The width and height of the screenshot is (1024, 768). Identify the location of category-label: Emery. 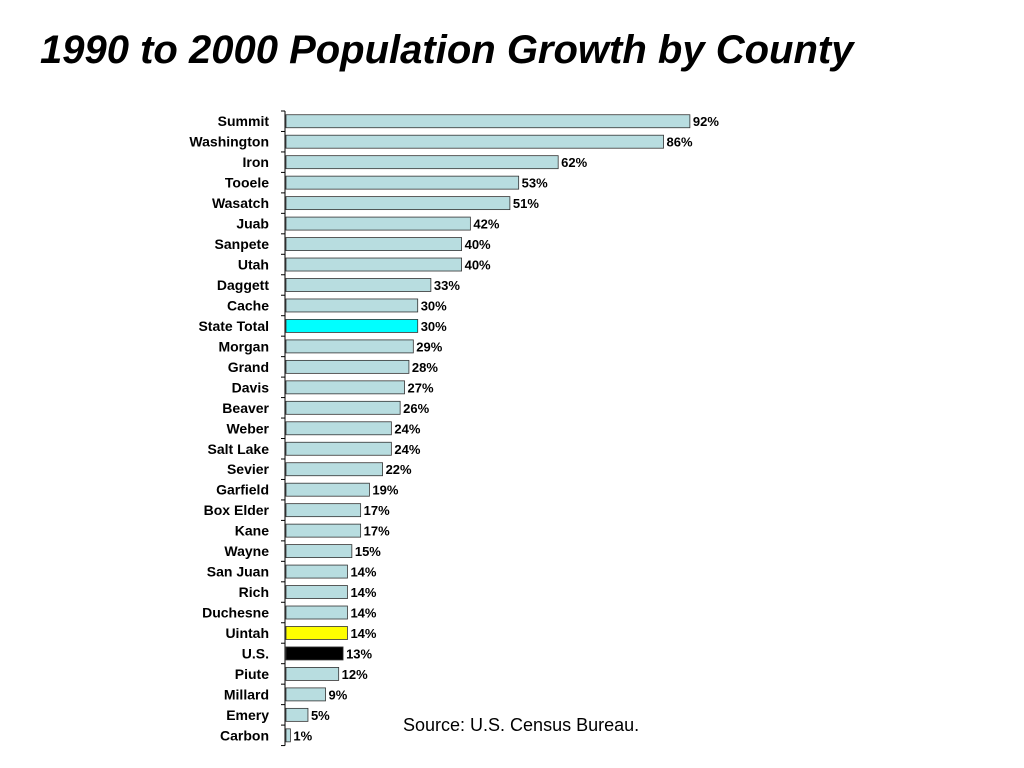
(247, 715).